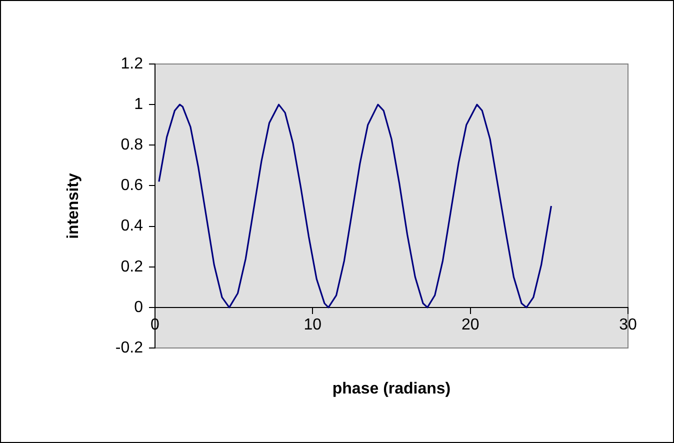 This screenshot has width=674, height=443. What do you see at coordinates (391, 389) in the screenshot?
I see `x-axis-title: phase (radians)` at bounding box center [391, 389].